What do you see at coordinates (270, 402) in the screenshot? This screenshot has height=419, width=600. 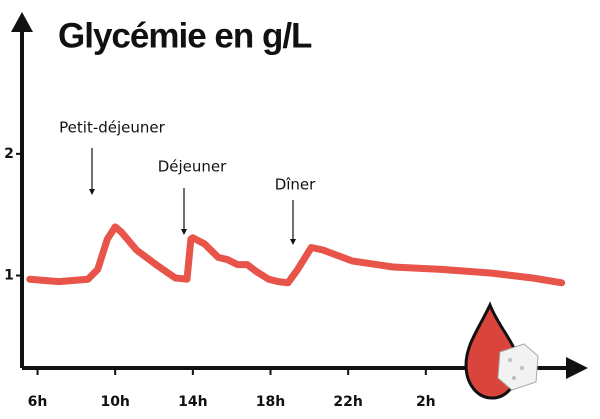 I see `x-tick-label: 18h` at bounding box center [270, 402].